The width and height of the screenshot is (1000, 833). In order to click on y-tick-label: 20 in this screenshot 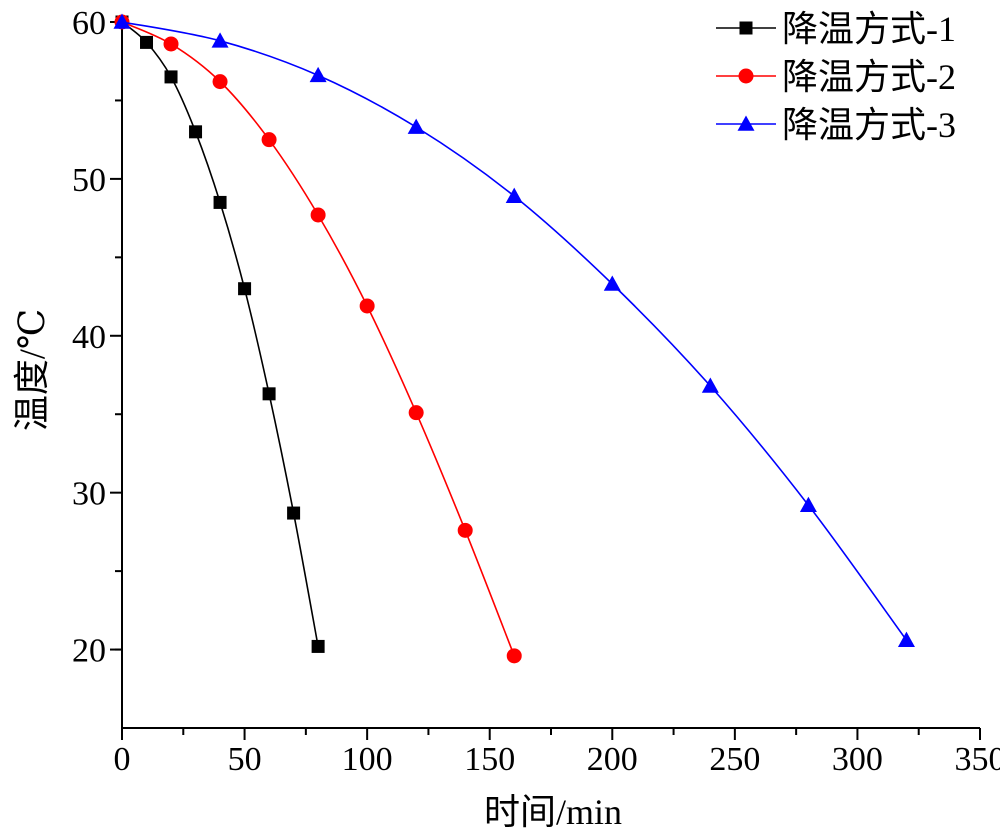, I will do `click(89, 651)`.